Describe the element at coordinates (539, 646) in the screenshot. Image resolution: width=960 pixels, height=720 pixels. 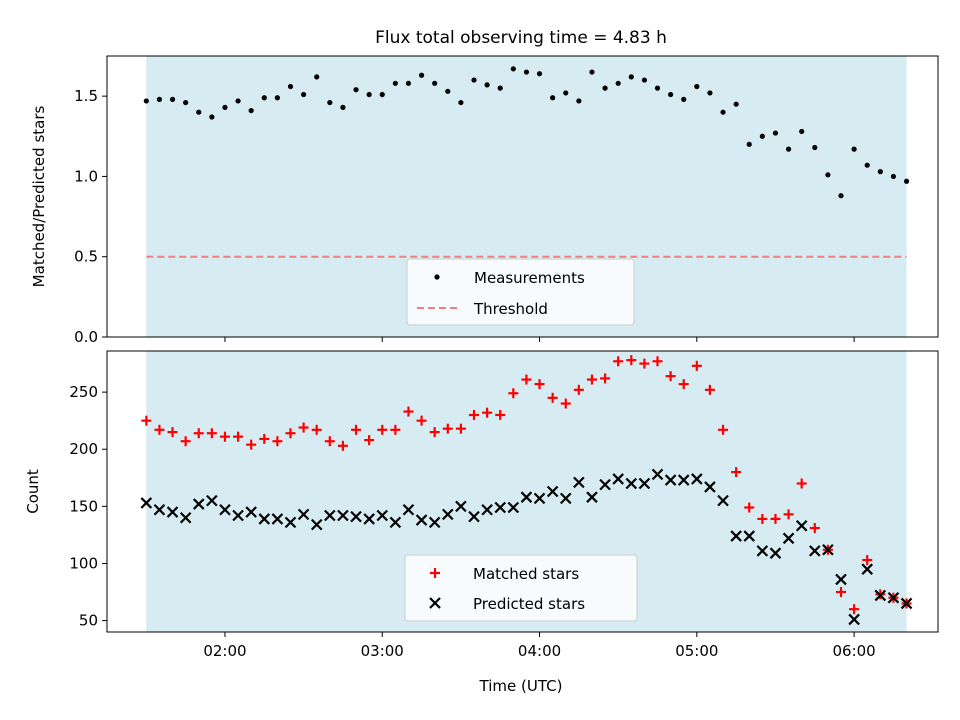
I see `time-x-axis: 02:00 03:00 04:00 05:00 06:00` at that location.